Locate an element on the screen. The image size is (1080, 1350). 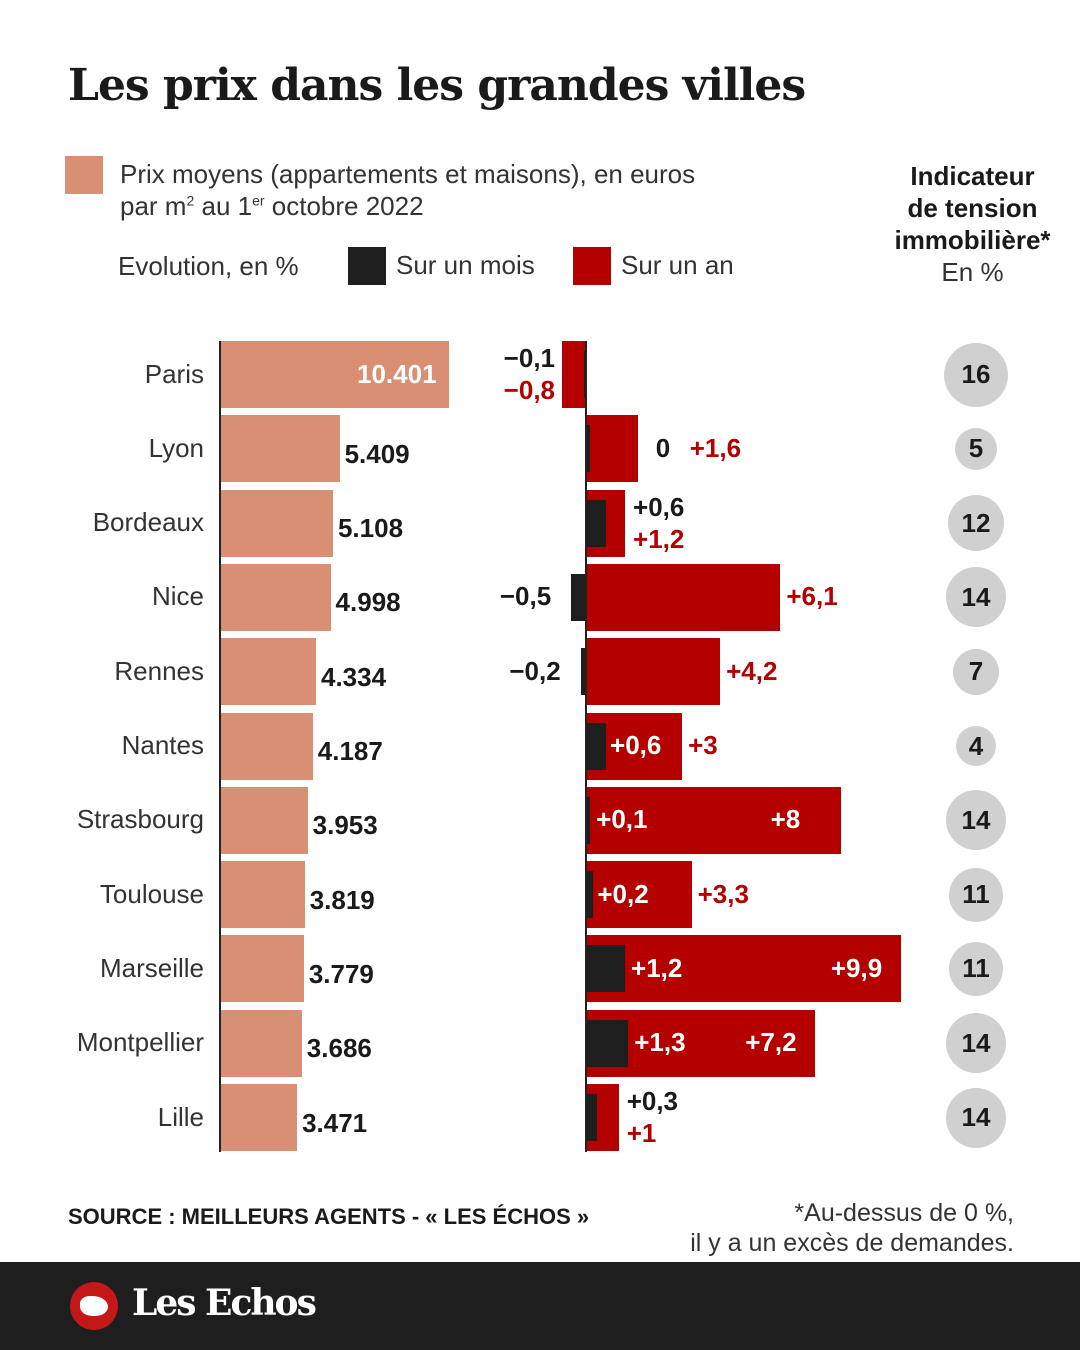
legend-price-line2: par m2 au 1er octobre 2022 is located at coordinates (272, 206).